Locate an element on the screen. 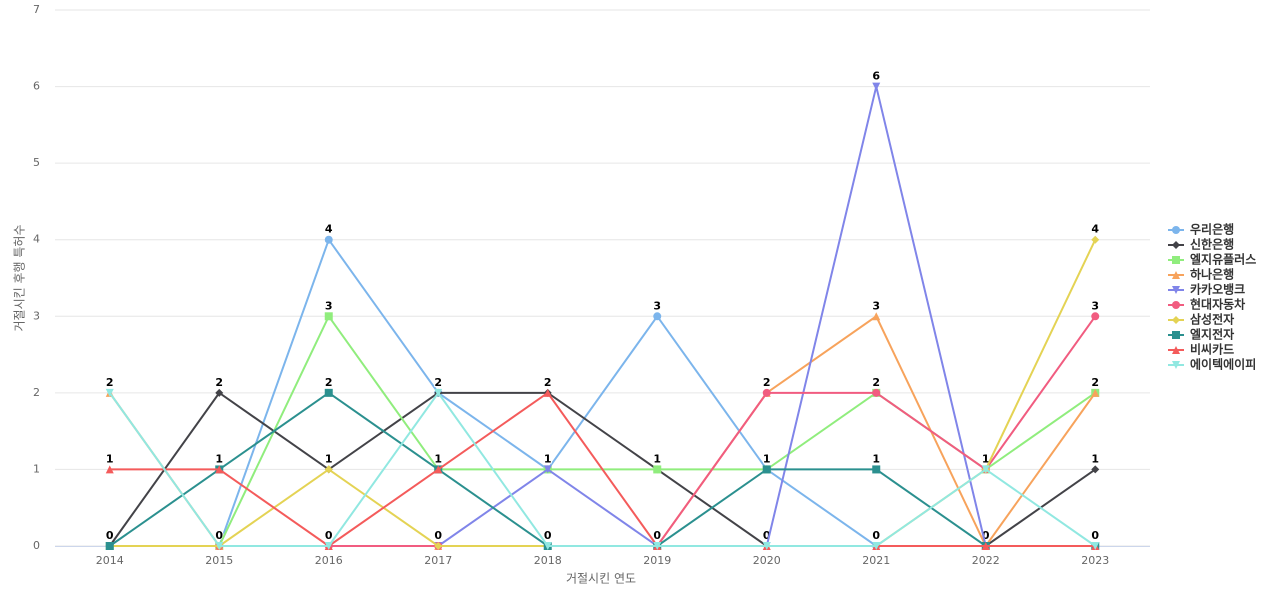 The width and height of the screenshot is (1280, 600). legend-label: 우리은행 is located at coordinates (1212, 229).